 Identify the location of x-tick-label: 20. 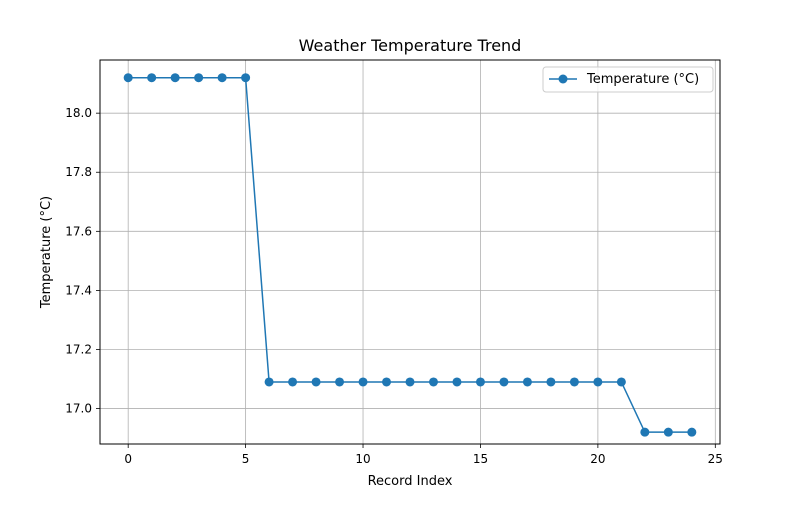
(597, 459).